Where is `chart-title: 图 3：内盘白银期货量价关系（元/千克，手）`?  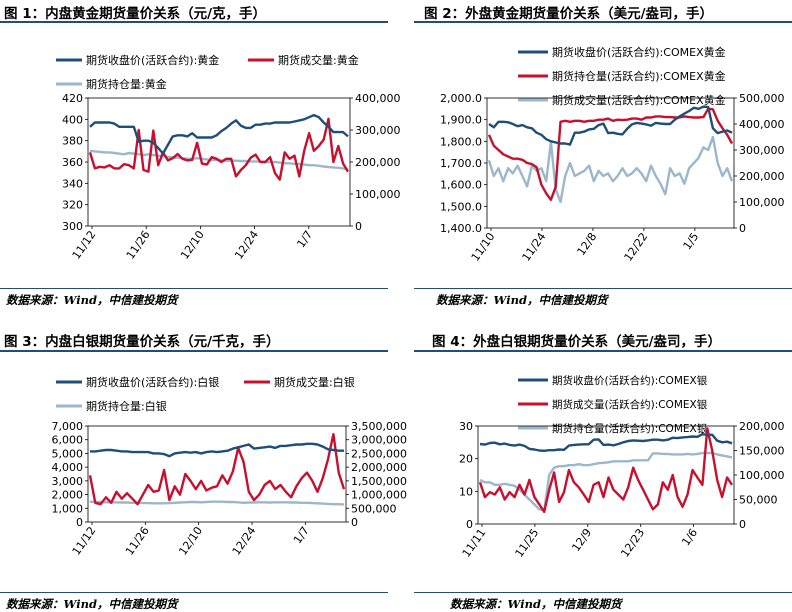
chart-title: 图 3：内盘白银期货量价关系（元/千克，手） is located at coordinates (142, 342).